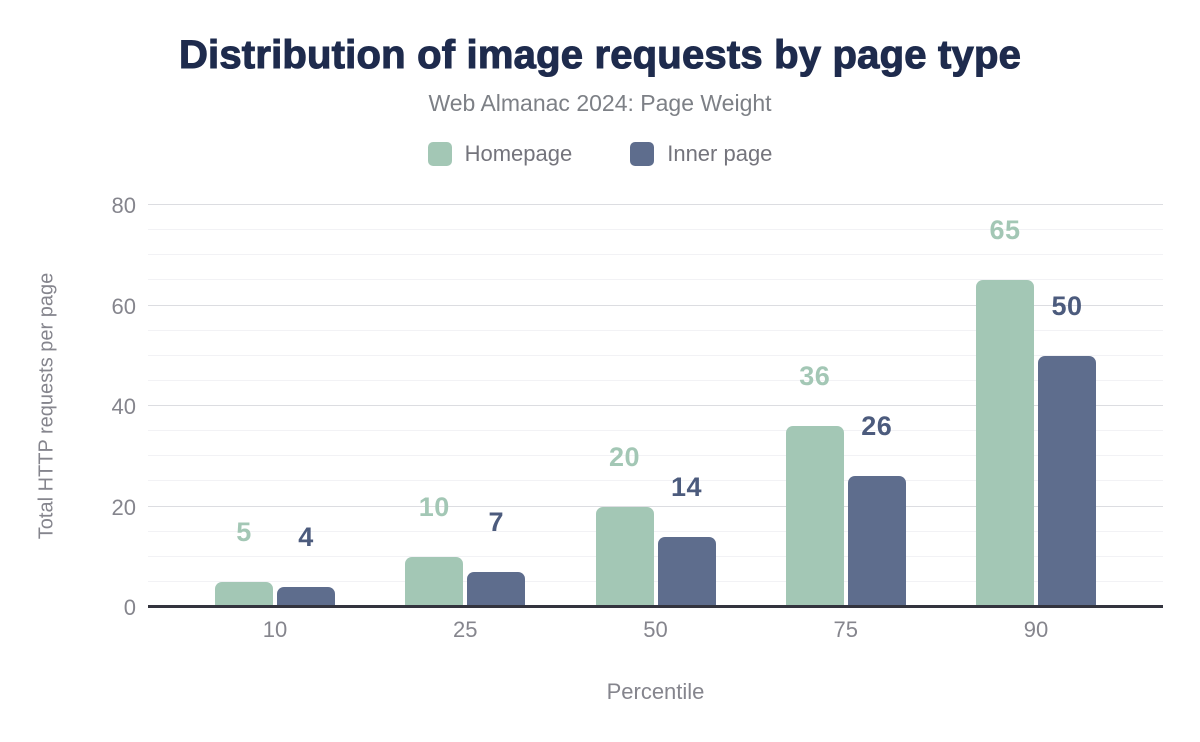 The image size is (1200, 742). What do you see at coordinates (123, 306) in the screenshot?
I see `y-tick-label-60: 60` at bounding box center [123, 306].